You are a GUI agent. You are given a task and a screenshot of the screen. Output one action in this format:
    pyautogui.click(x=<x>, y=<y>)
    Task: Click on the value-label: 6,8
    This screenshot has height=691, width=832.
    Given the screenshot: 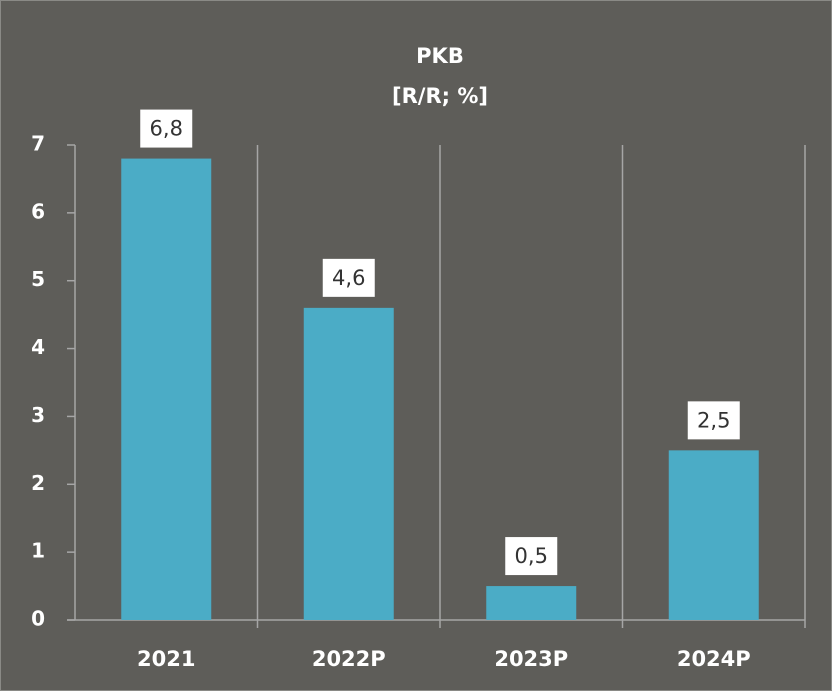 What is the action you would take?
    pyautogui.click(x=166, y=129)
    